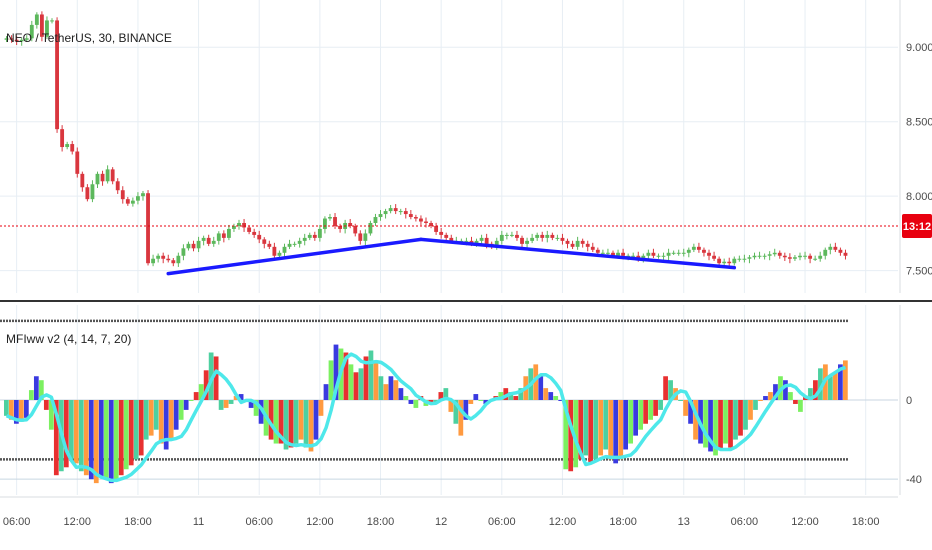 This screenshot has height=550, width=932. What do you see at coordinates (441, 522) in the screenshot?
I see `time-tick-label: 12` at bounding box center [441, 522].